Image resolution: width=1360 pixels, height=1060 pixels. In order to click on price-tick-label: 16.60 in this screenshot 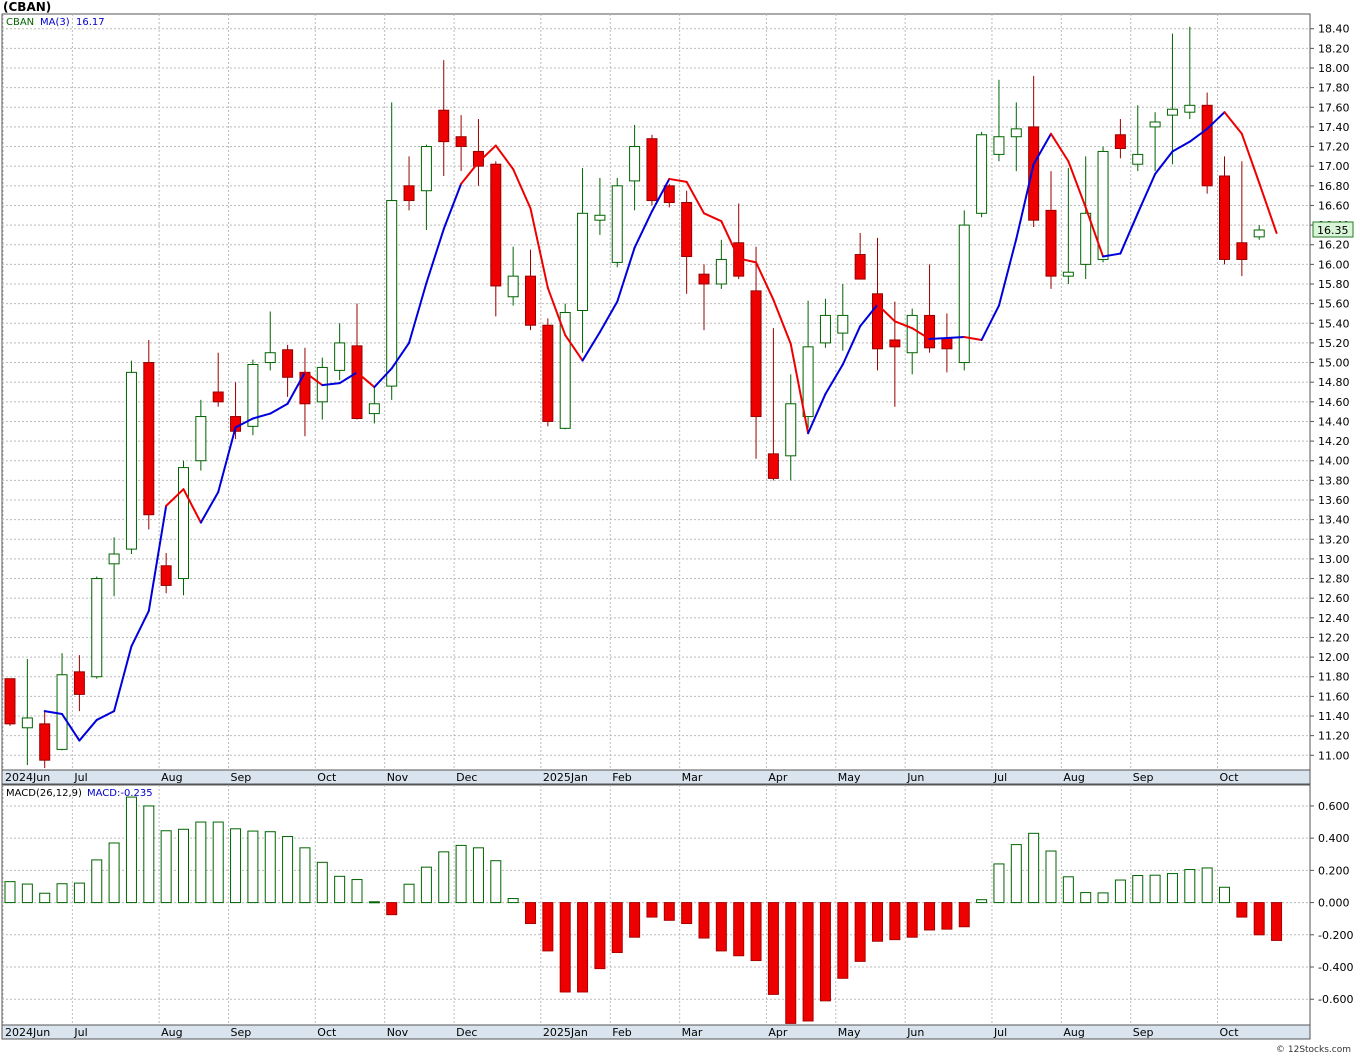, I will do `click(1334, 205)`.